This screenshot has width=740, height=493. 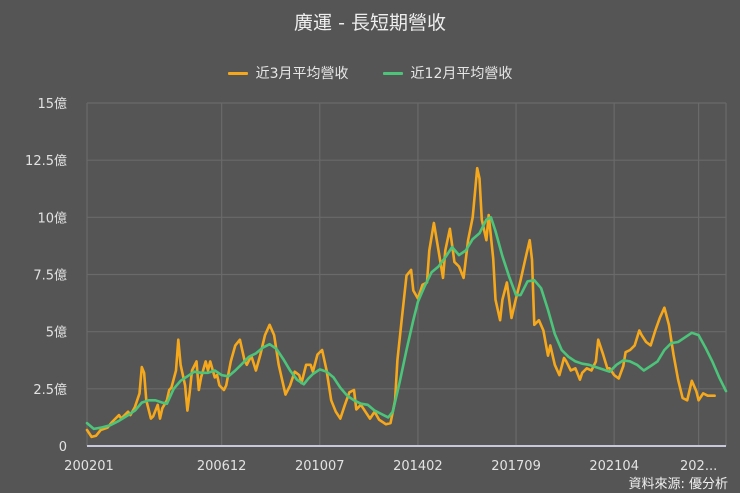 I want to click on legend-item-3m: 近3月平均營收, so click(x=288, y=73).